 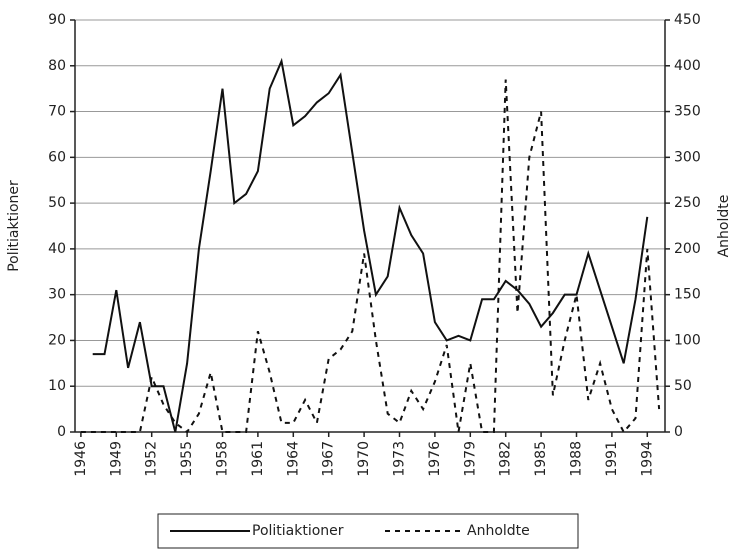 I want to click on x-tick-label: 1970, so click(x=364, y=459).